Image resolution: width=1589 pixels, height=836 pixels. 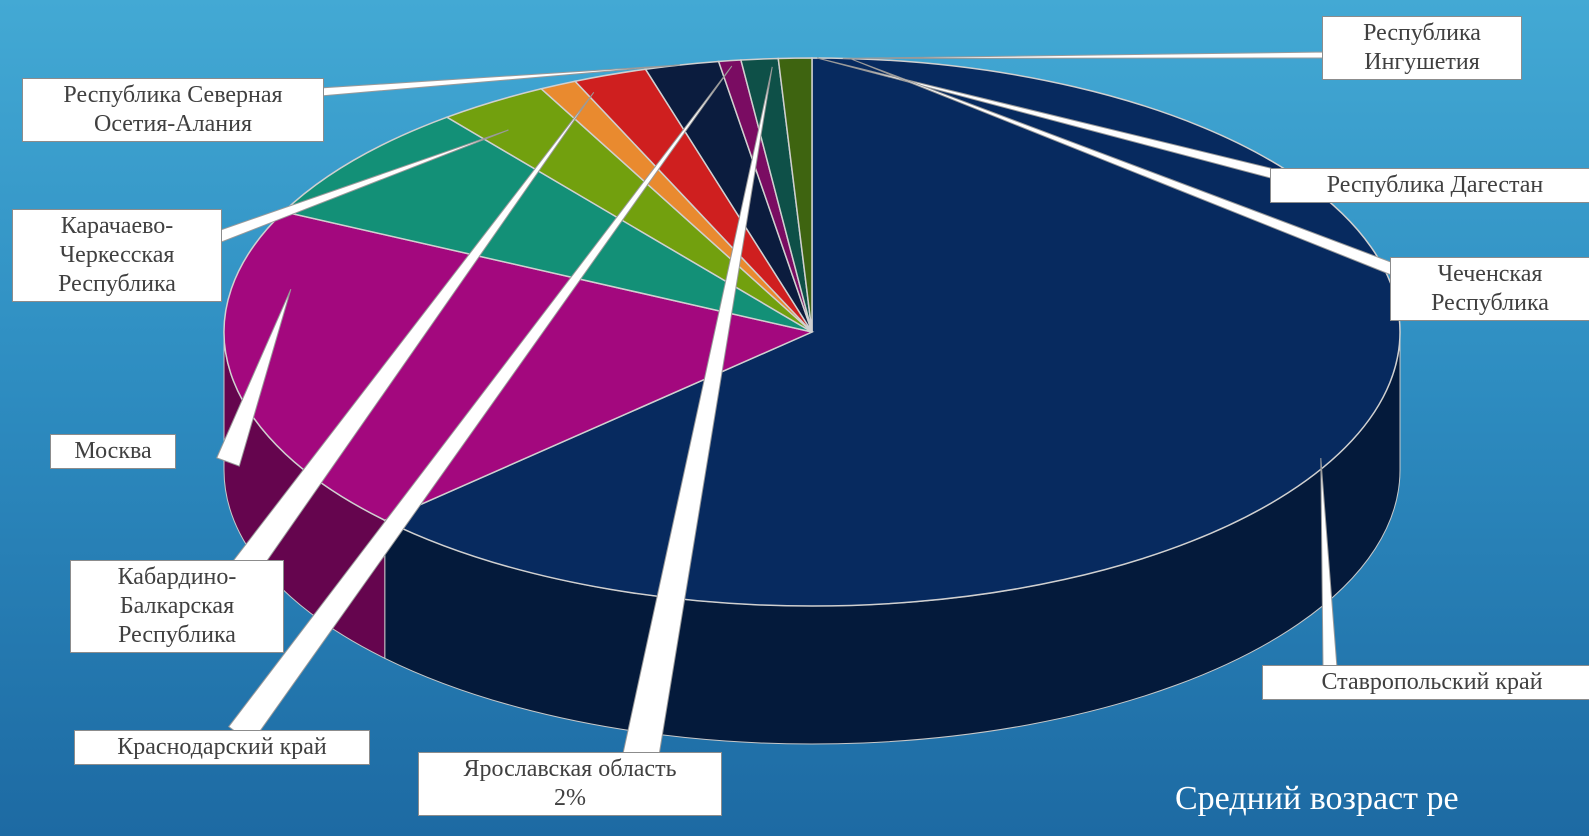 What do you see at coordinates (173, 110) in the screenshot?
I see `label-severnaya-osetiya: Республика Северная Осетия-Алания` at bounding box center [173, 110].